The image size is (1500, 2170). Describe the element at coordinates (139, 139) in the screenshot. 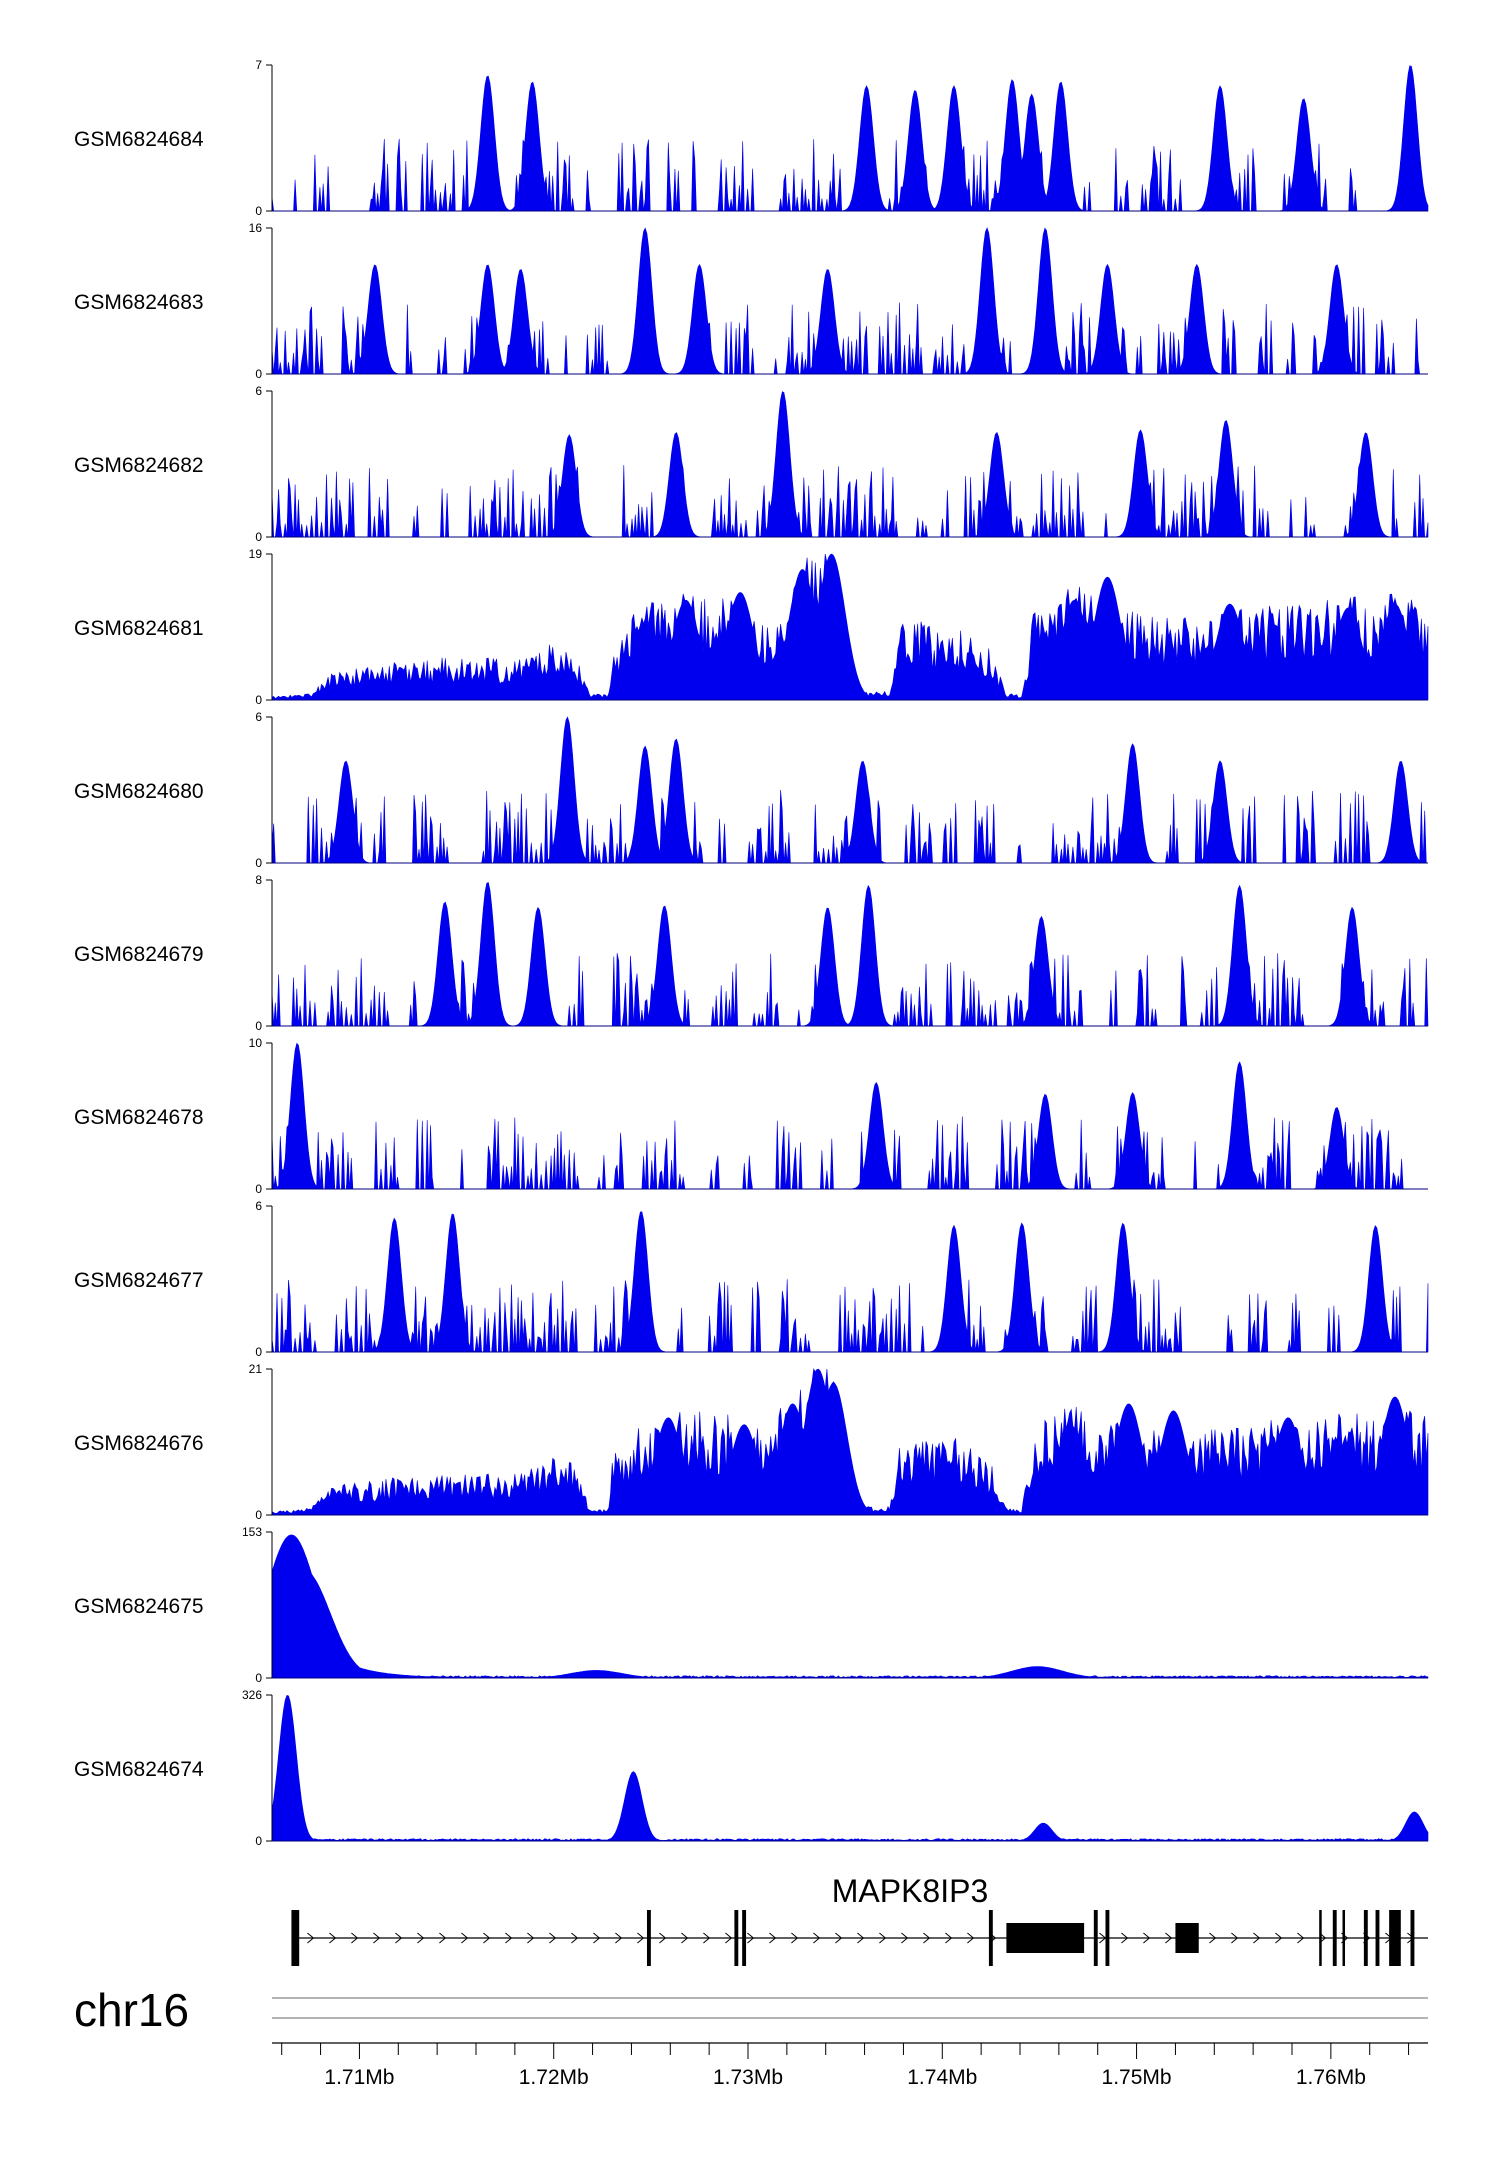

I see `track-label: GSM6824684` at that location.